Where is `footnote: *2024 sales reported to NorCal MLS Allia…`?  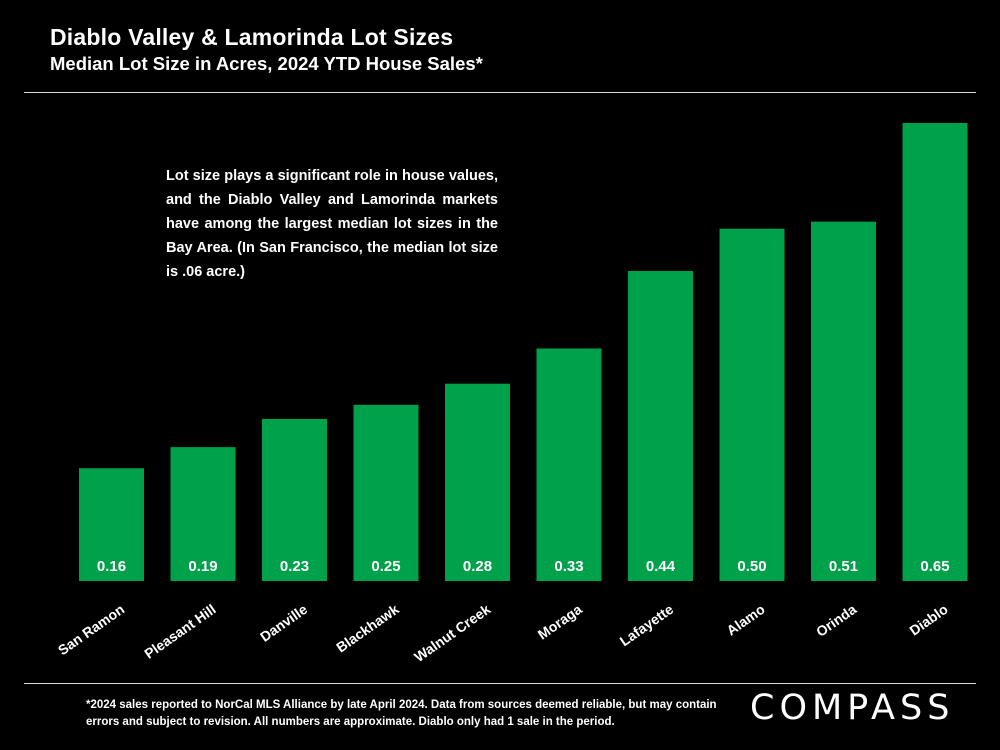 footnote: *2024 sales reported to NorCal MLS Allia… is located at coordinates (401, 713).